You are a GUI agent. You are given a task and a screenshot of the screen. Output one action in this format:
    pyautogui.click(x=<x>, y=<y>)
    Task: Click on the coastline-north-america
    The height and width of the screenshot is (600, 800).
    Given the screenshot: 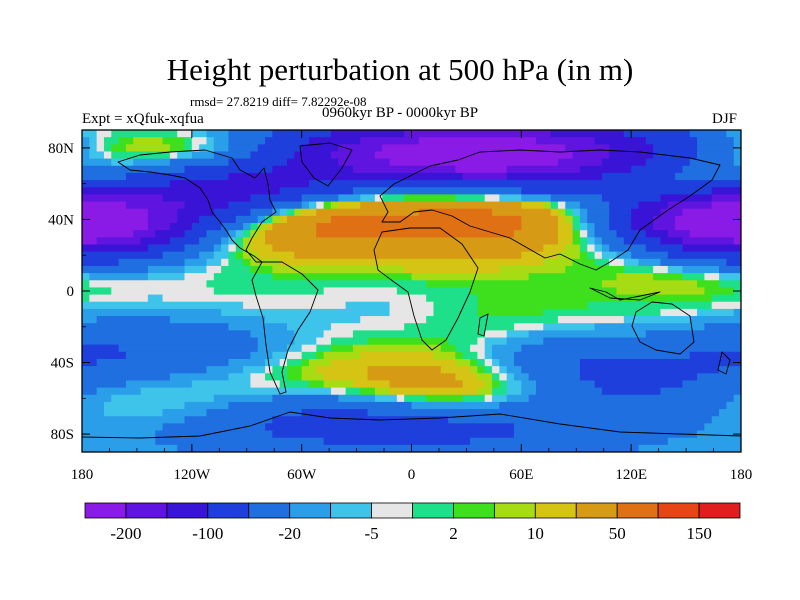 What is the action you would take?
    pyautogui.click(x=197, y=206)
    